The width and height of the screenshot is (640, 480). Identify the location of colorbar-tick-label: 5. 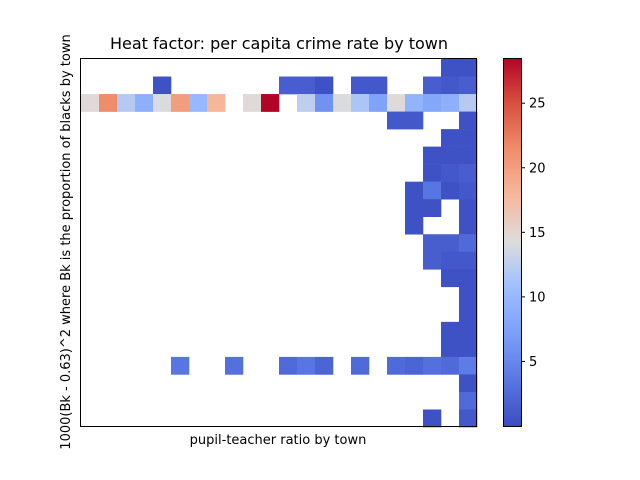
(533, 362).